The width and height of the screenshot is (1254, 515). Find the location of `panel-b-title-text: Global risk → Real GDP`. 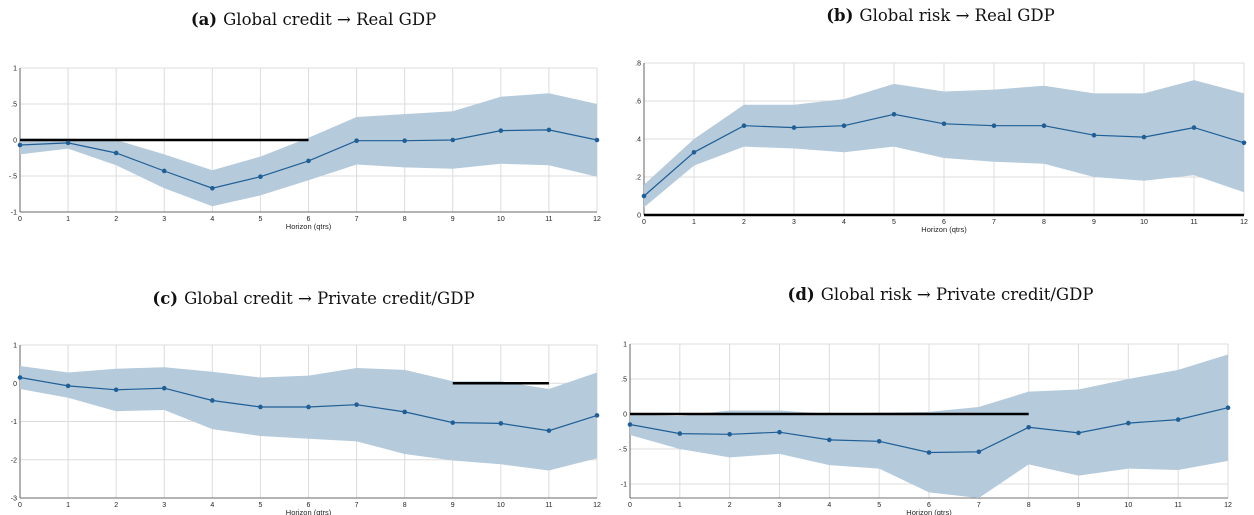

panel-b-title-text: Global risk → Real GDP is located at coordinates (957, 15).